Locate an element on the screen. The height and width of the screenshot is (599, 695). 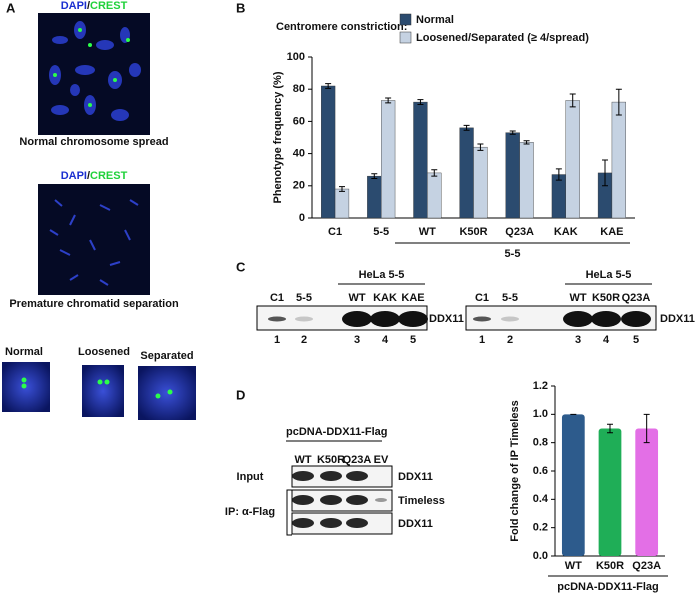
y-tick-label: 0.2 is located at coordinates (540, 528).